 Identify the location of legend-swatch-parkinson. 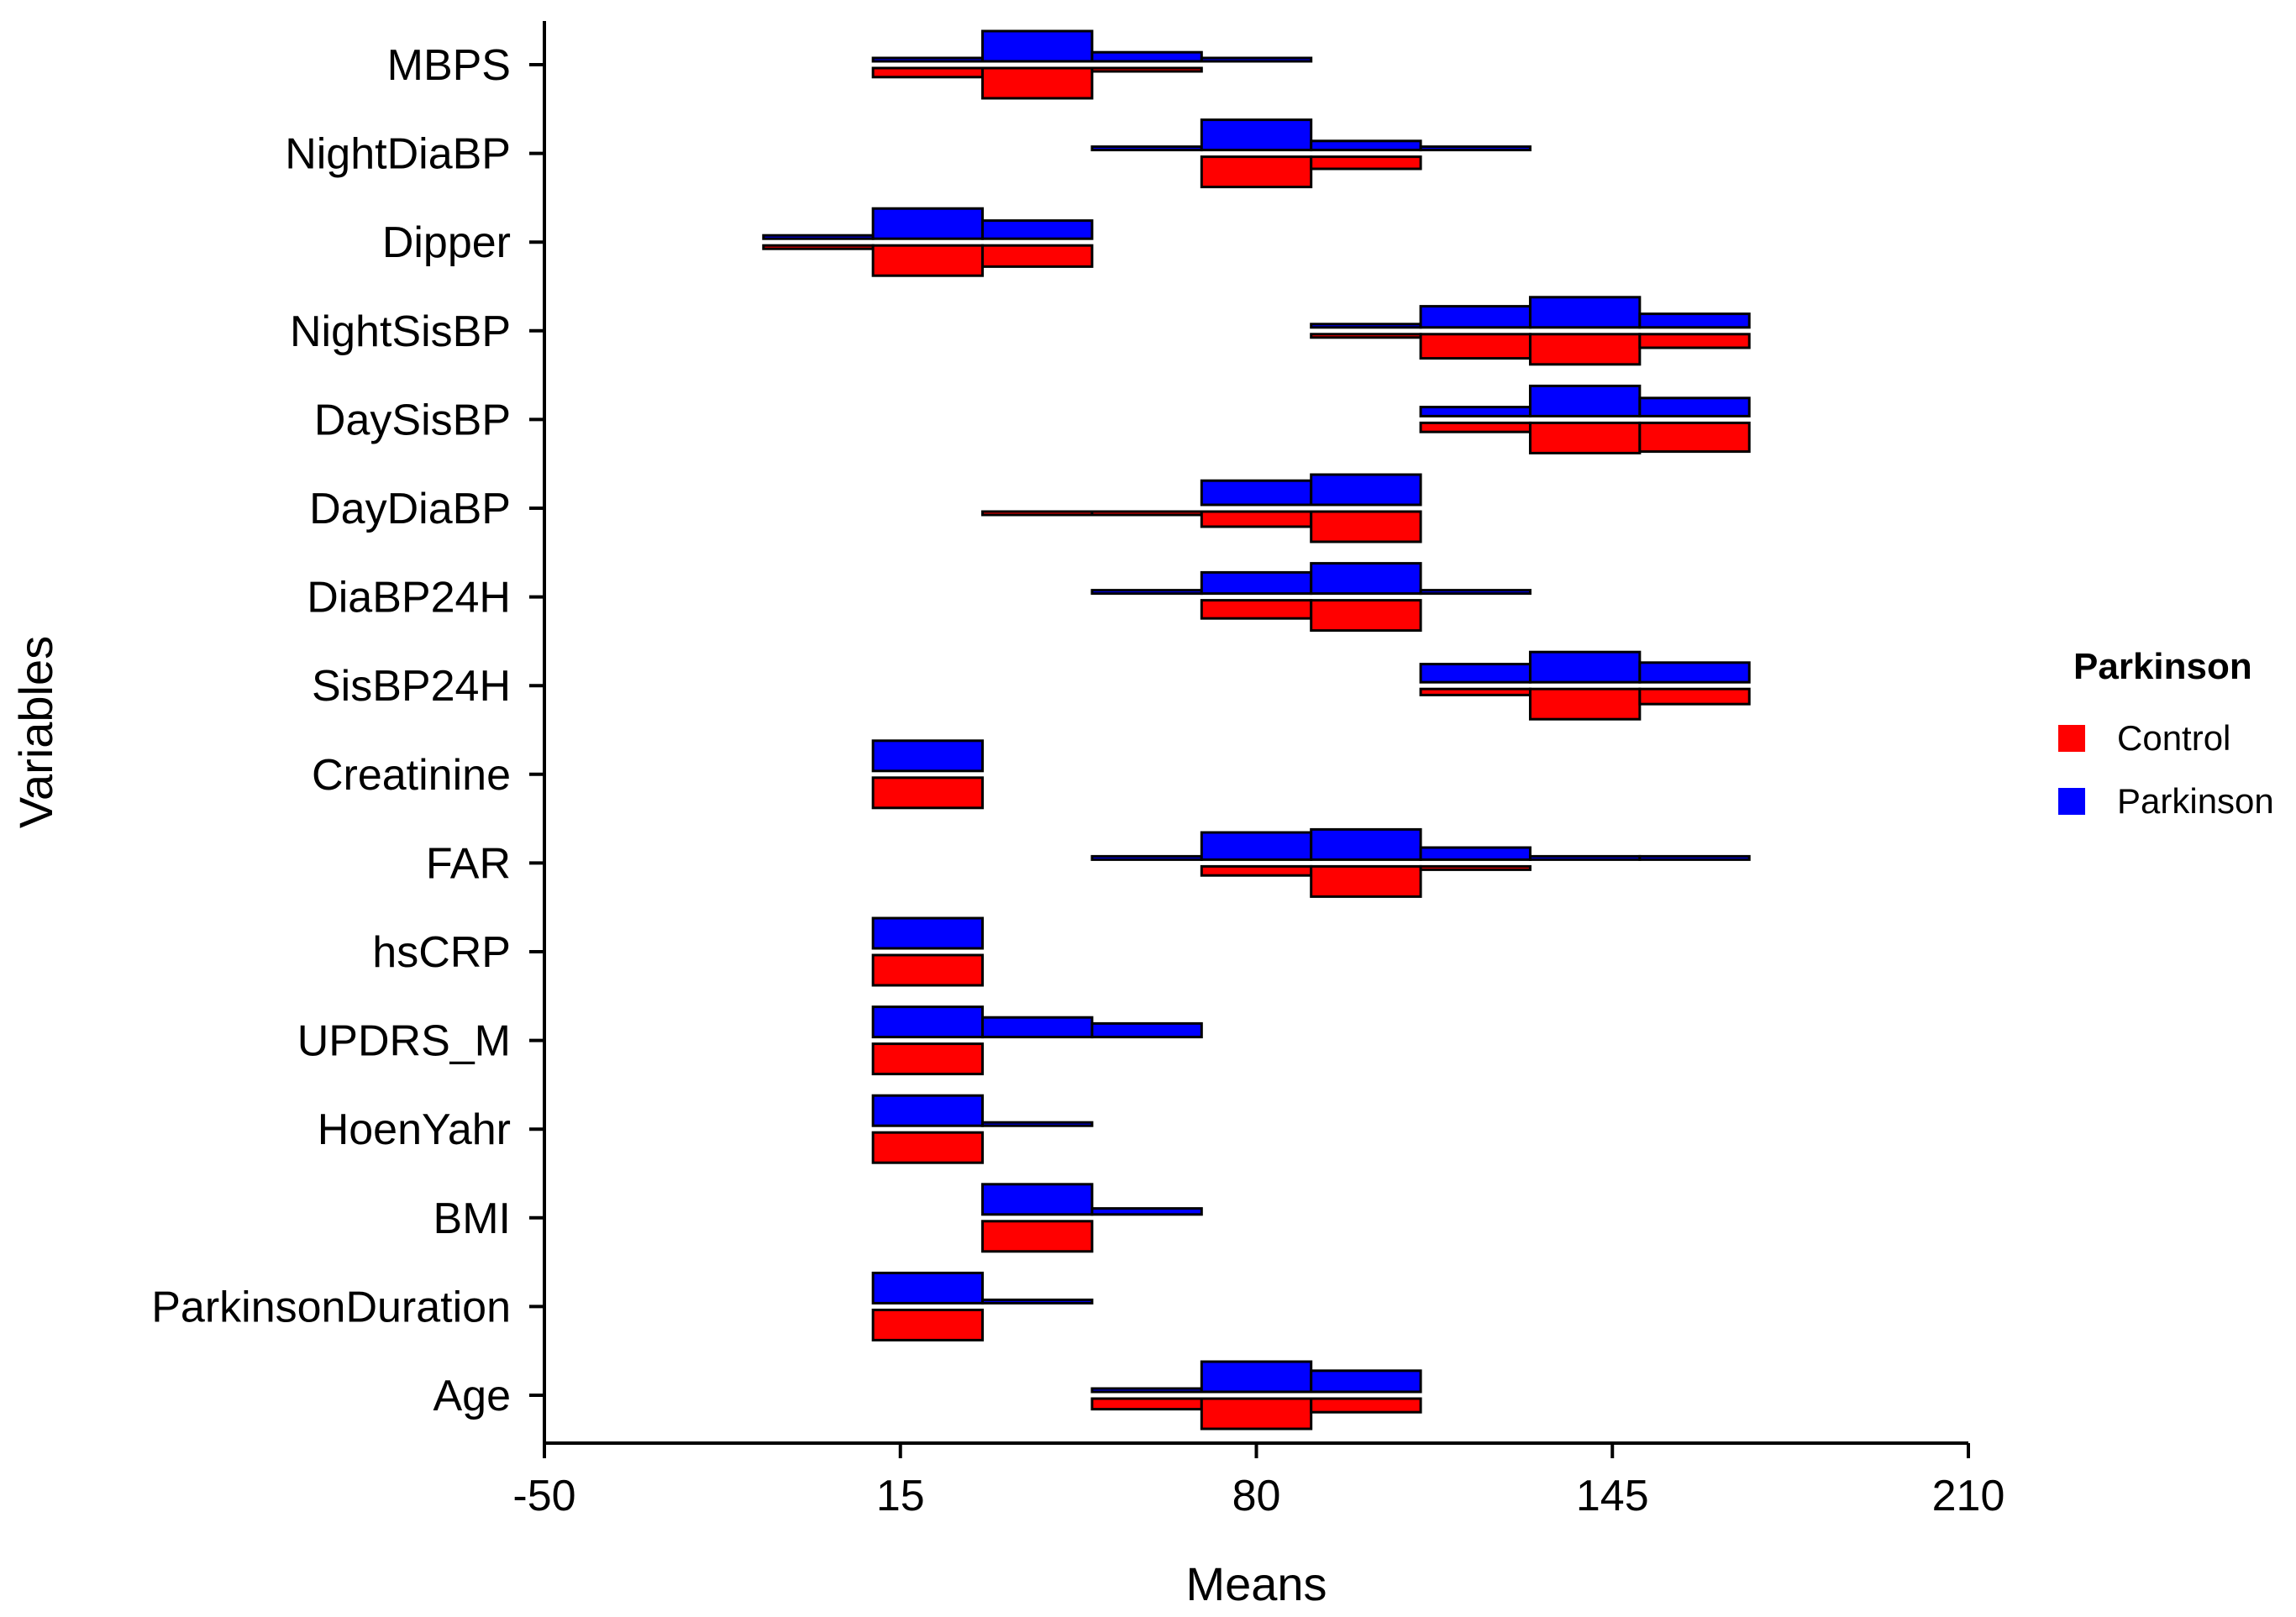
(2071, 801).